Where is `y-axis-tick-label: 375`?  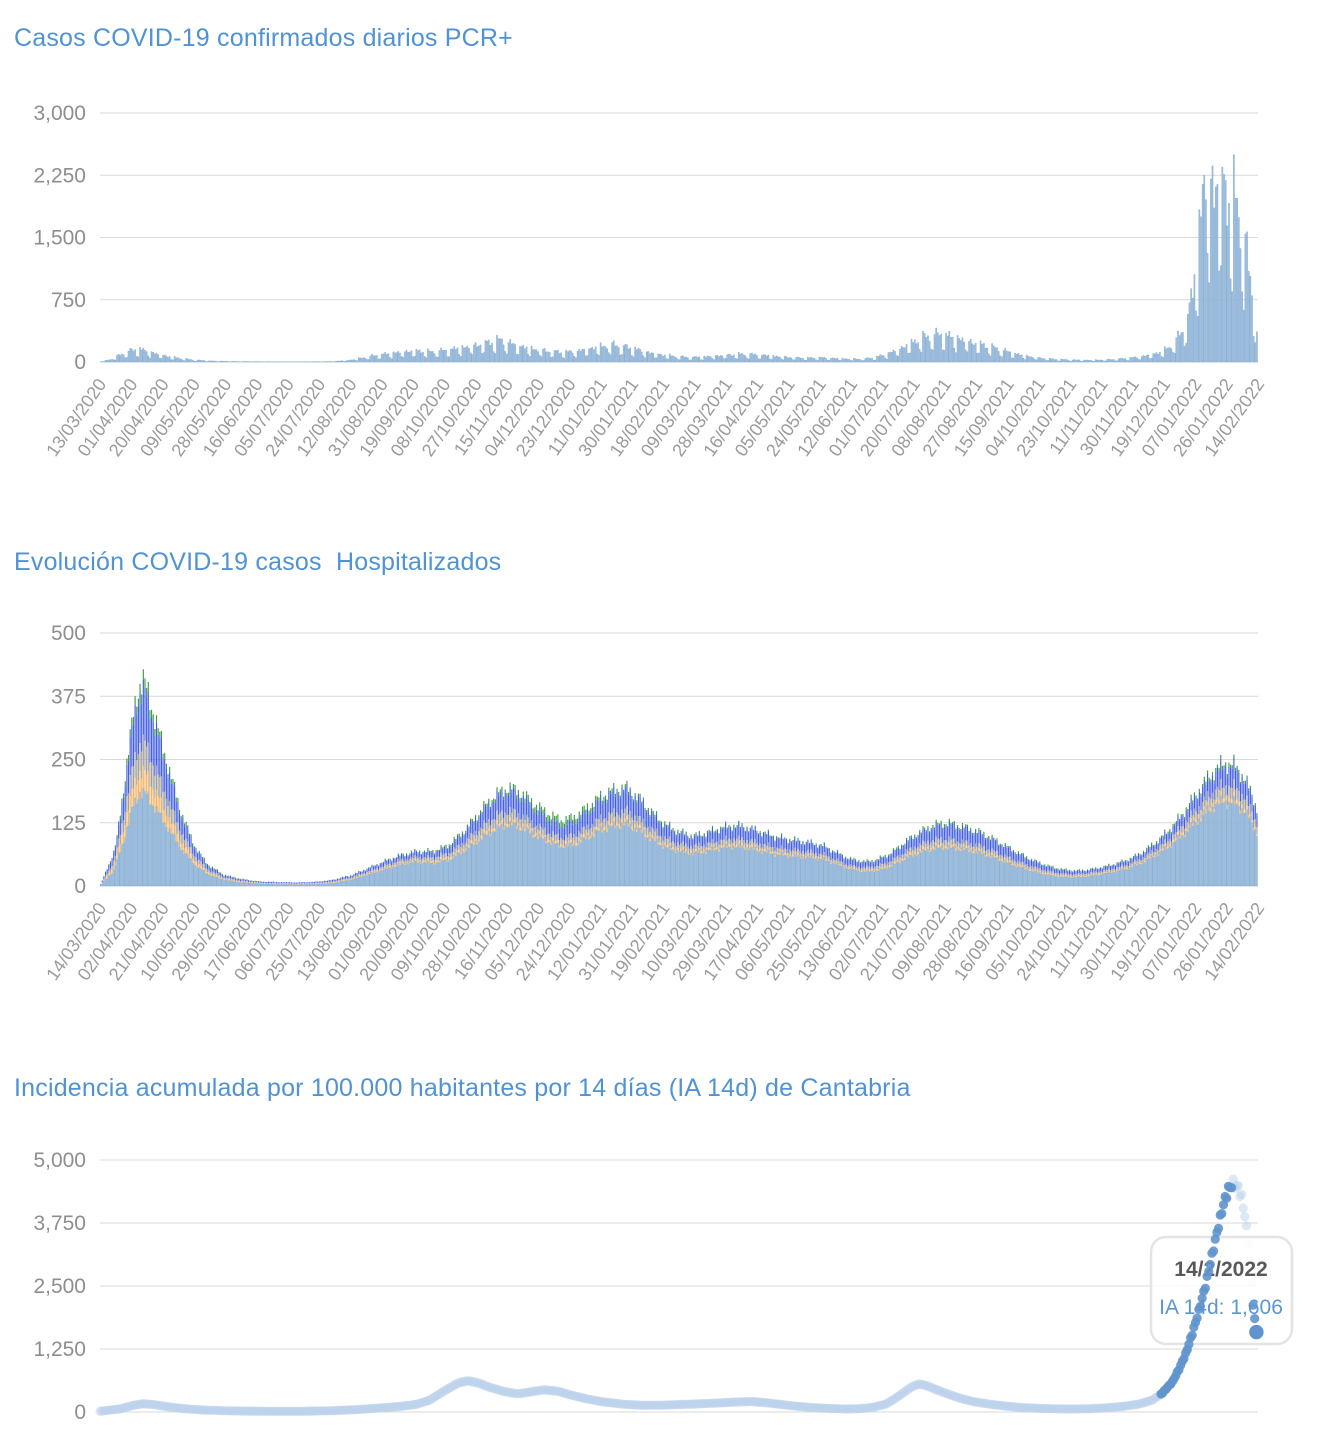
y-axis-tick-label: 375 is located at coordinates (68, 696).